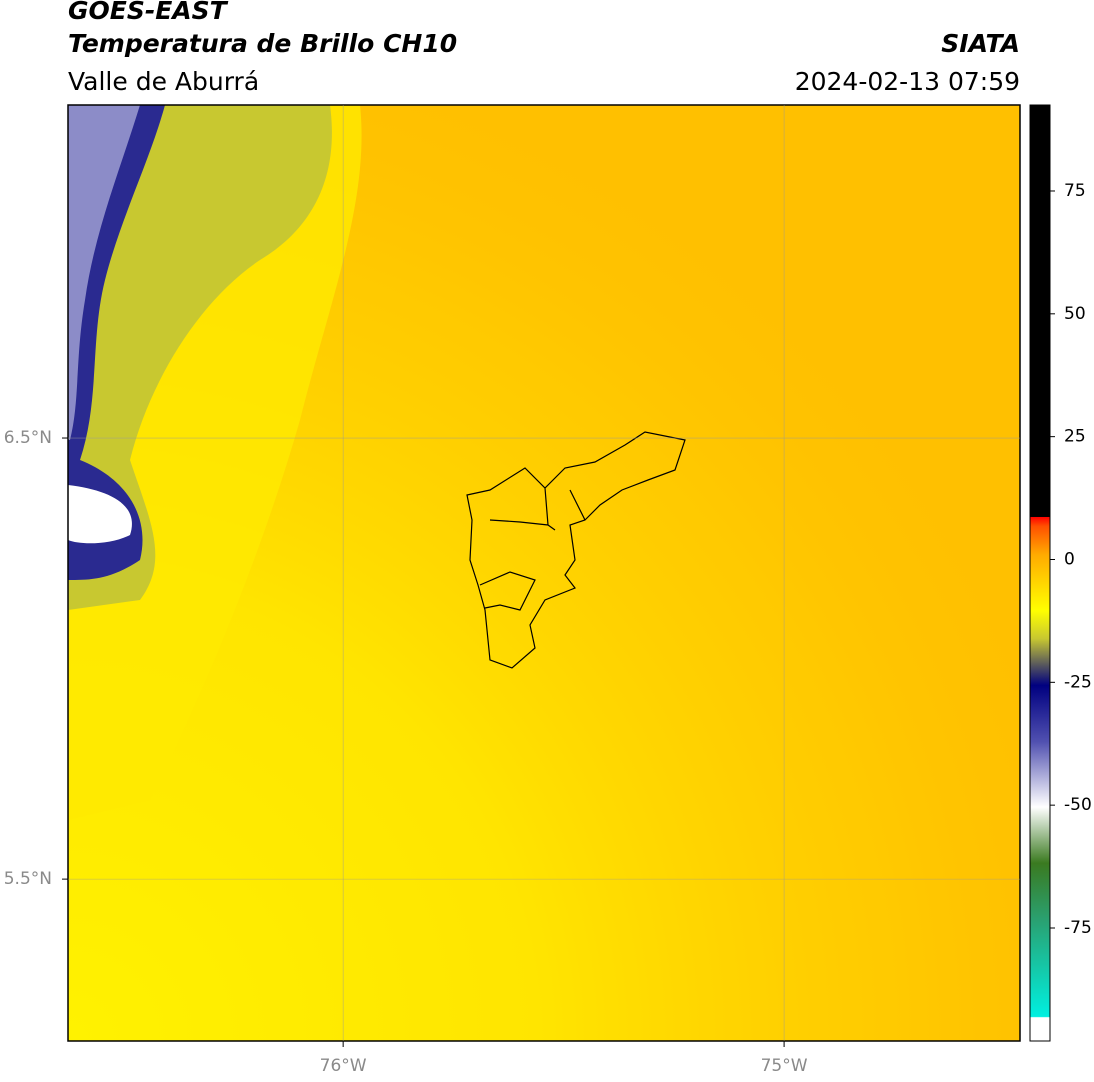 This screenshot has width=1094, height=1082. What do you see at coordinates (1069, 559) in the screenshot?
I see `colorbar-tick-label: 0` at bounding box center [1069, 559].